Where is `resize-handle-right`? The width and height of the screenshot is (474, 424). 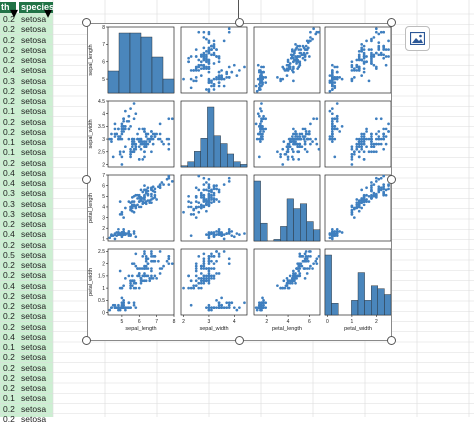
resize-handle-right is located at coordinates (391, 179).